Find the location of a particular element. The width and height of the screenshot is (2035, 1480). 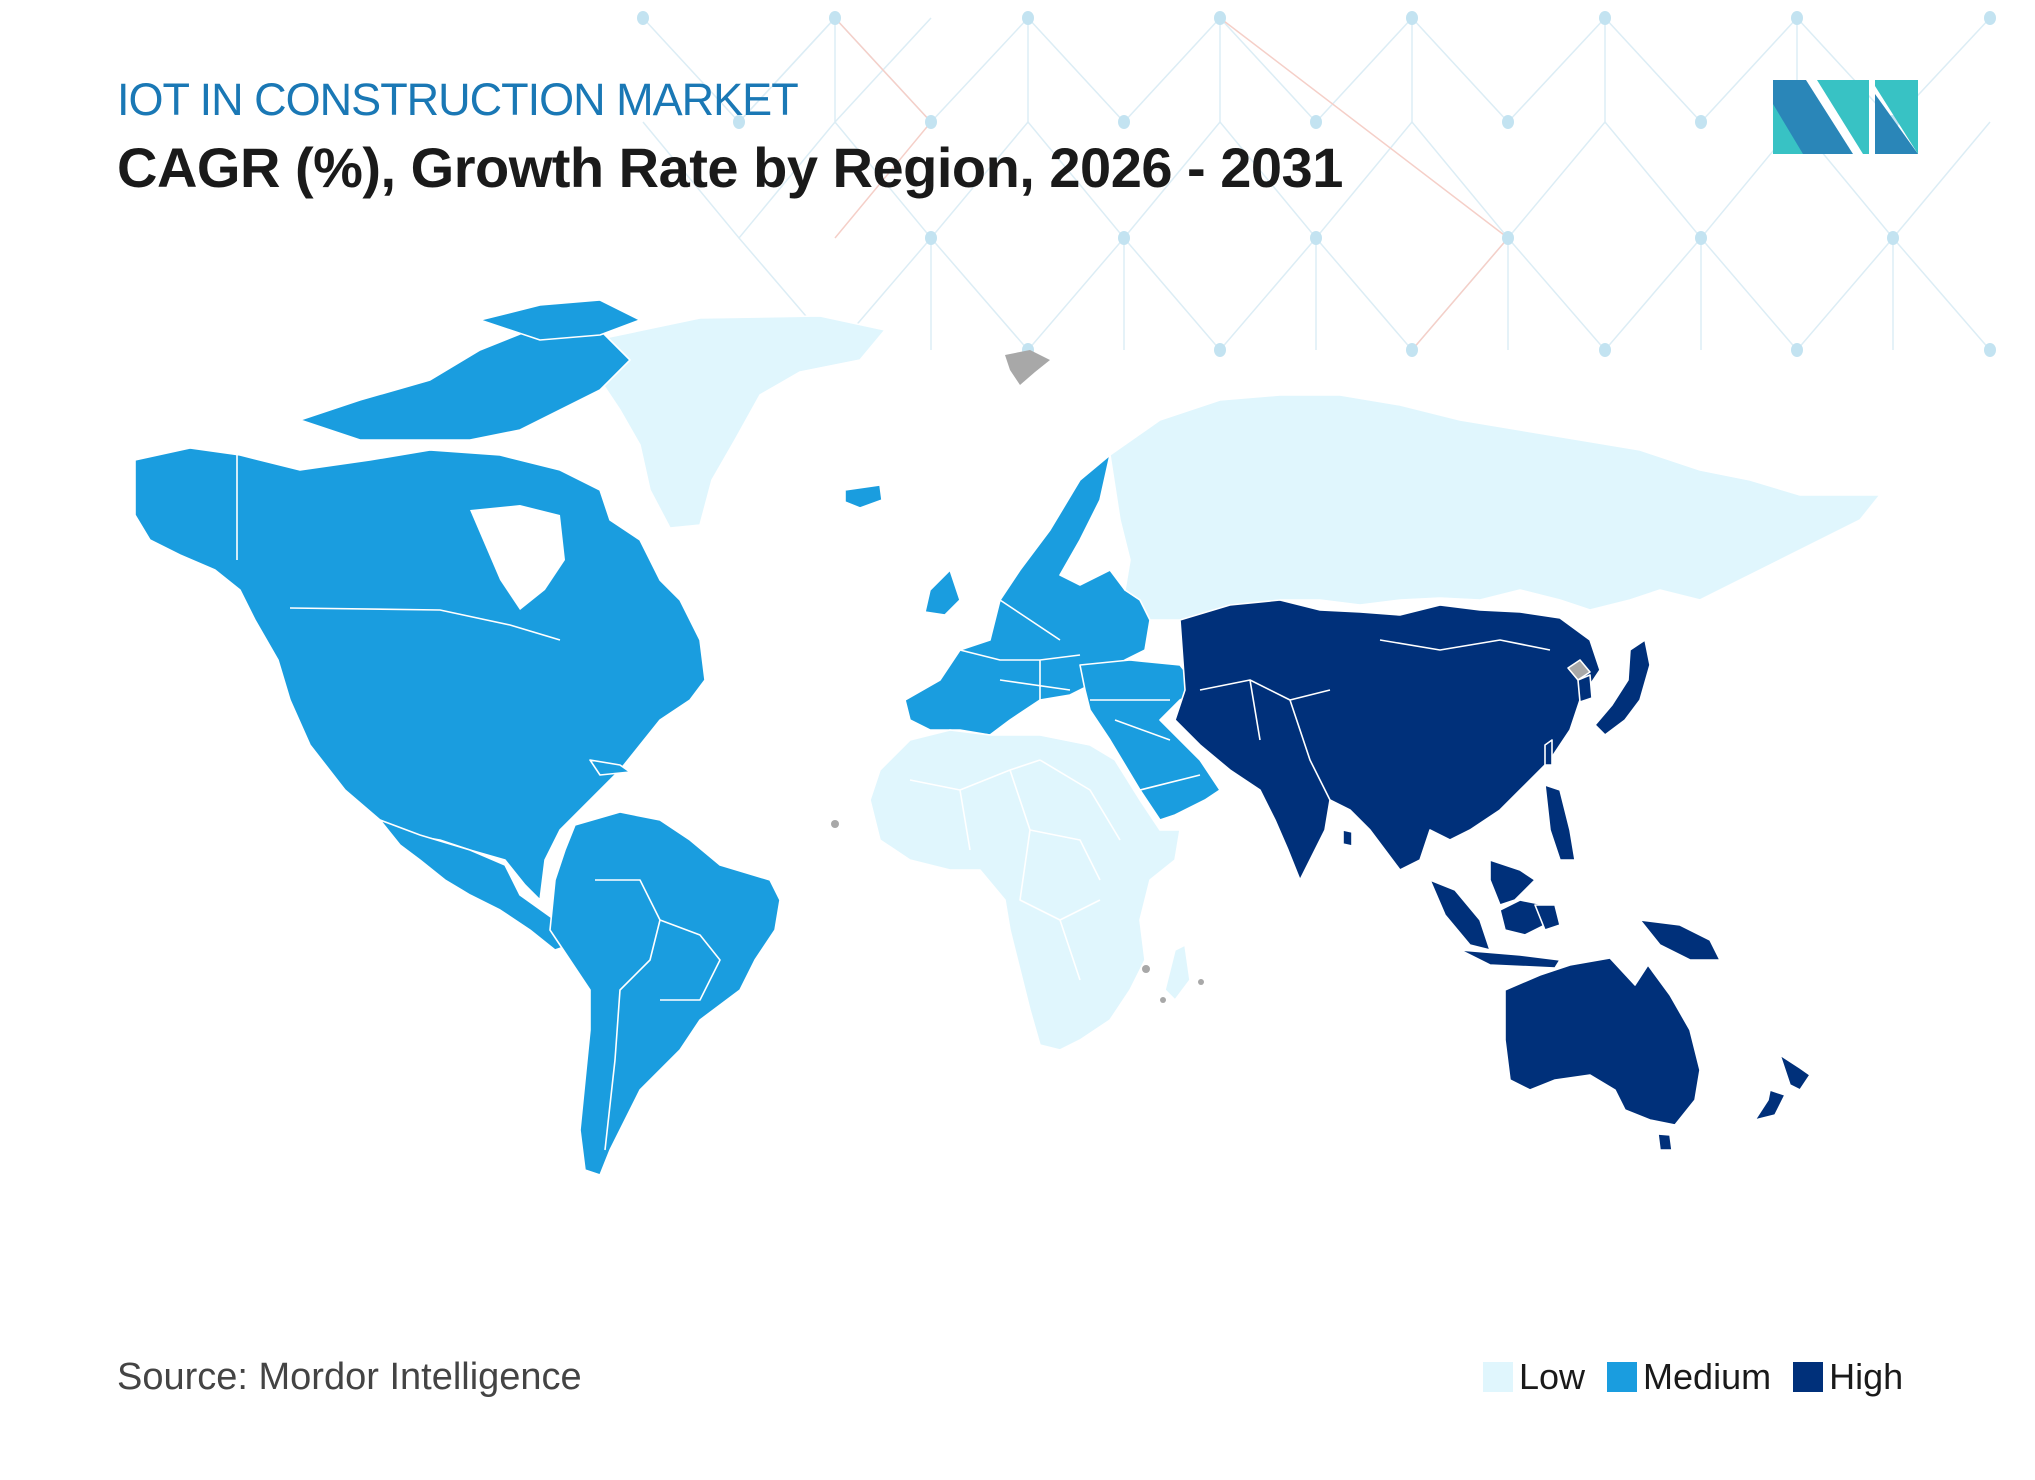

legend-item-high: High is located at coordinates (1848, 1377).